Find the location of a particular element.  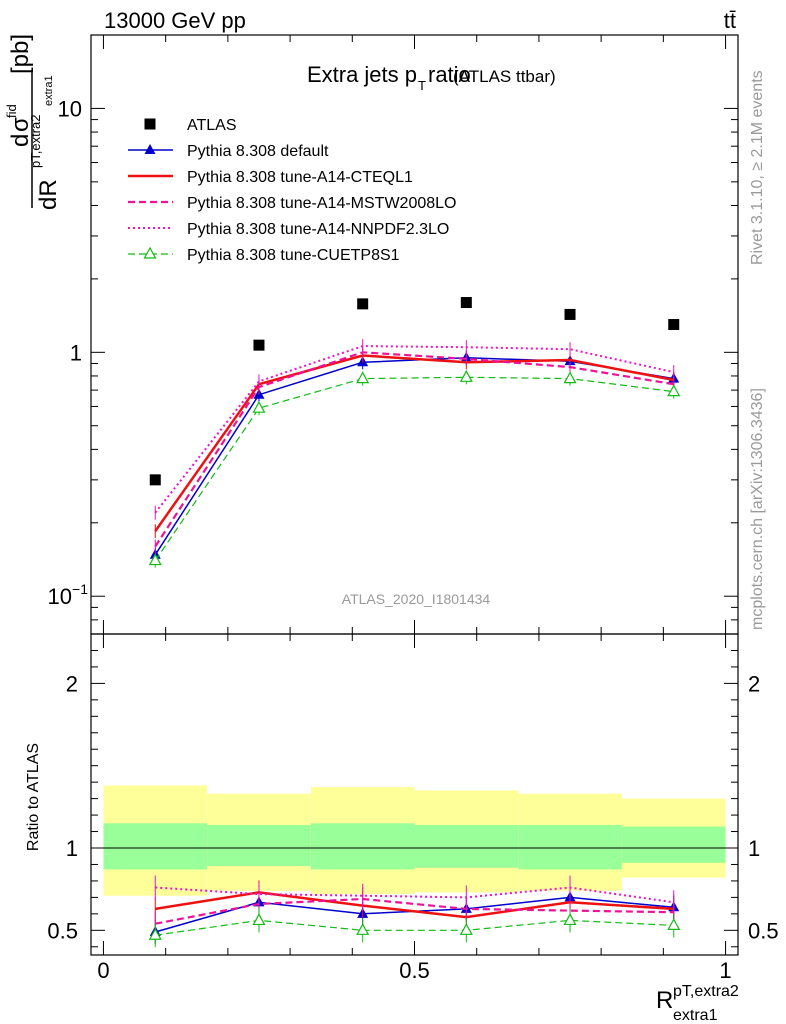

legend-label: ATLAS is located at coordinates (212, 125).